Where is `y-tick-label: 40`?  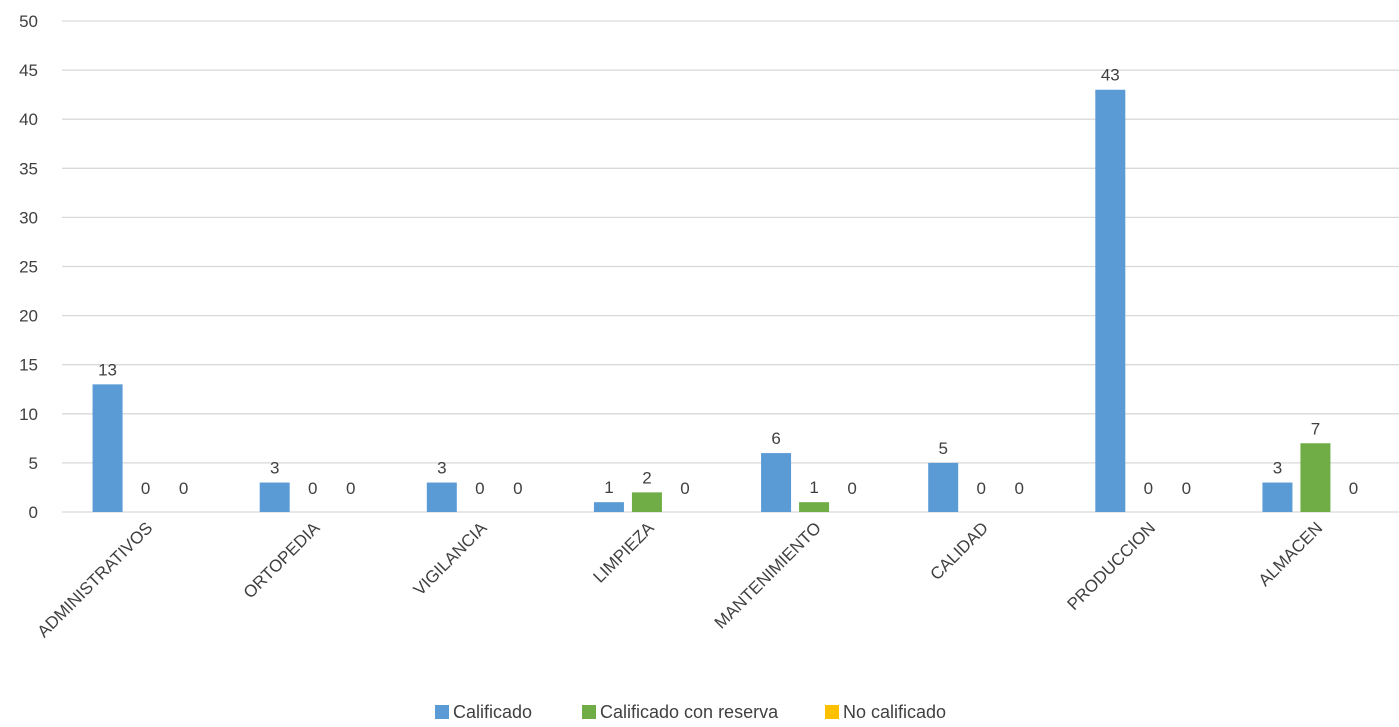
y-tick-label: 40 is located at coordinates (28, 119).